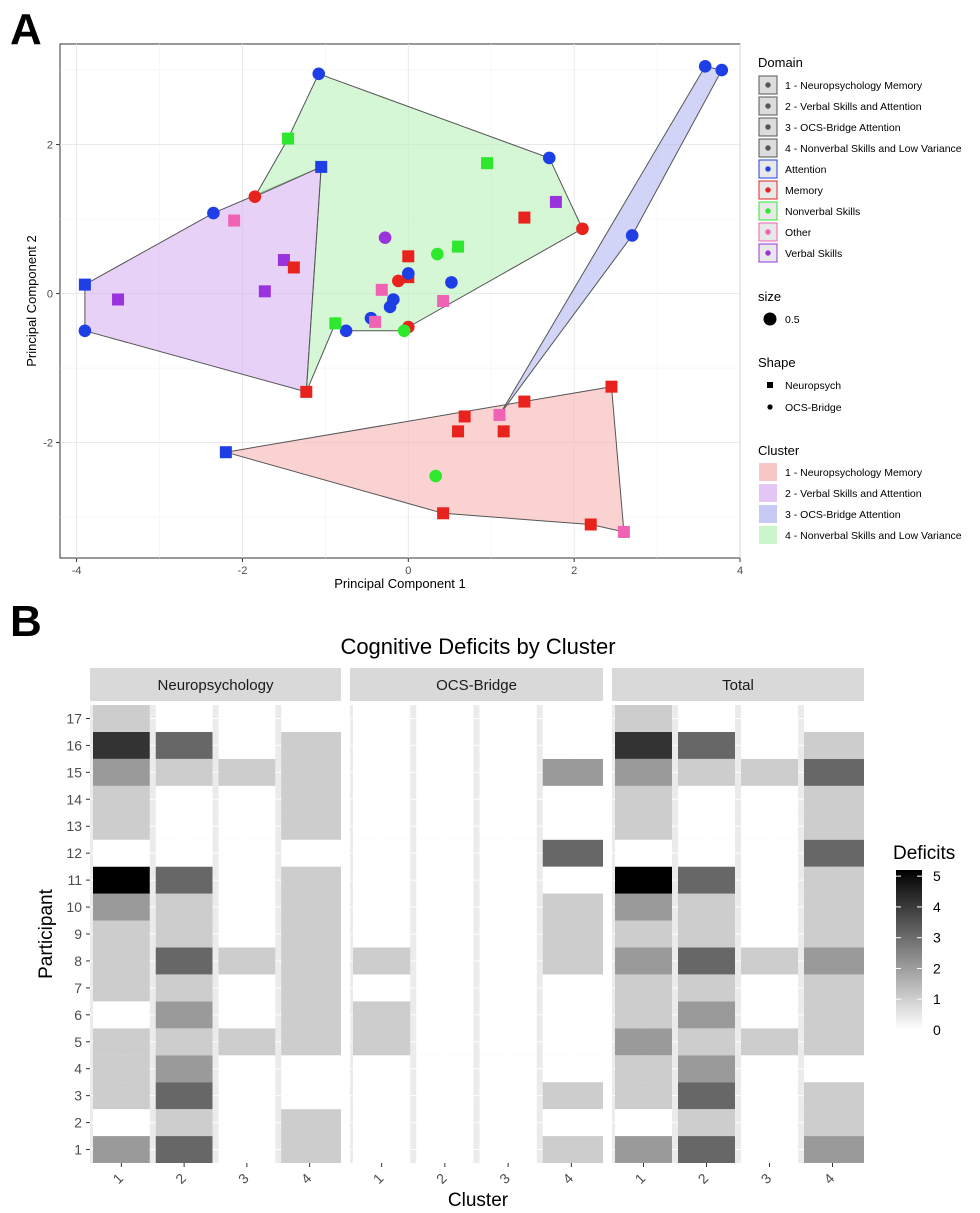 The image size is (980, 1213). What do you see at coordinates (770, 319) in the screenshot?
I see `size-legend-dot` at bounding box center [770, 319].